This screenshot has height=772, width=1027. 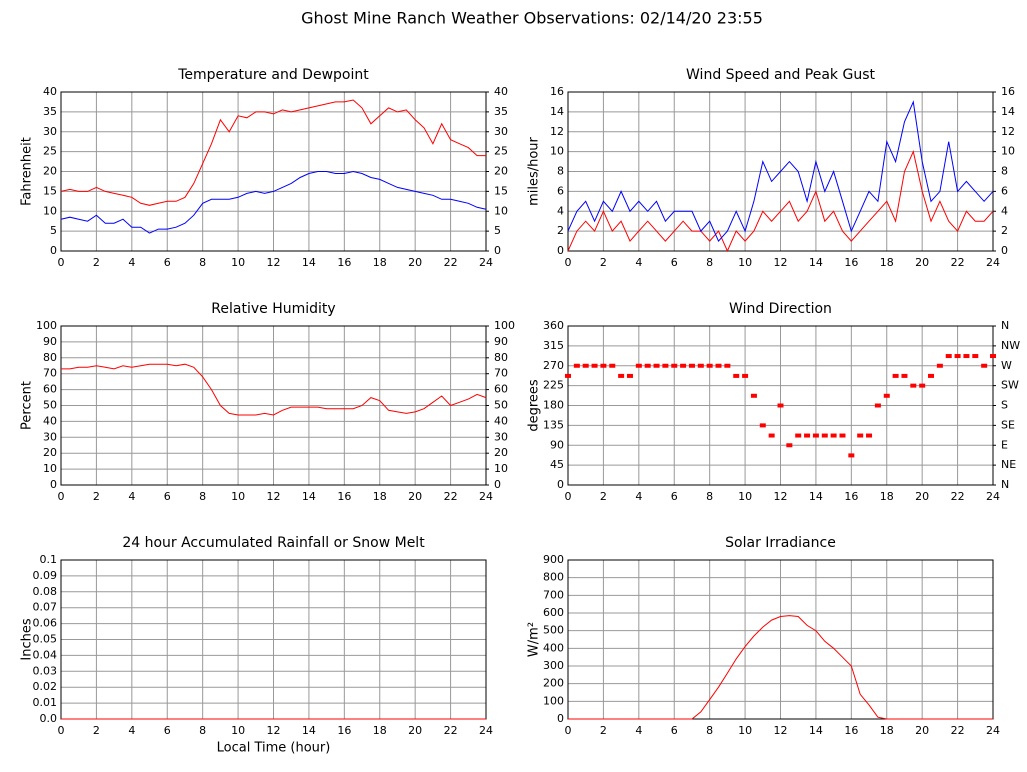 What do you see at coordinates (27, 639) in the screenshot?
I see `y-axis-label: Inches` at bounding box center [27, 639].